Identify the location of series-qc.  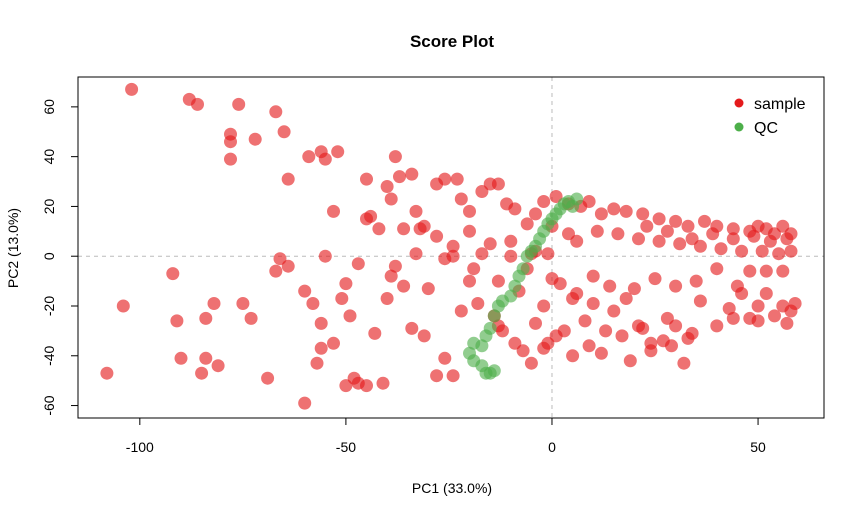
(523, 286).